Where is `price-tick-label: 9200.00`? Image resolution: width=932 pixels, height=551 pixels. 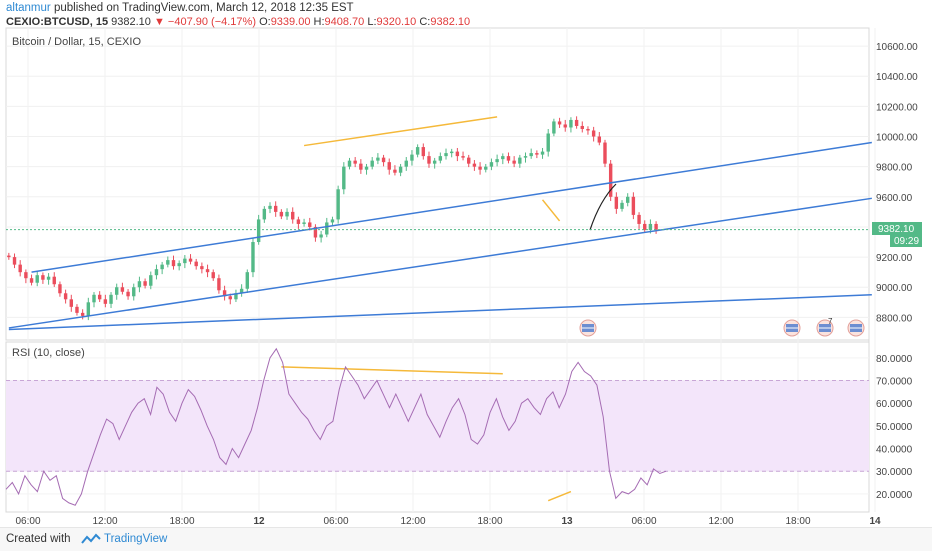 price-tick-label: 9200.00 is located at coordinates (894, 258).